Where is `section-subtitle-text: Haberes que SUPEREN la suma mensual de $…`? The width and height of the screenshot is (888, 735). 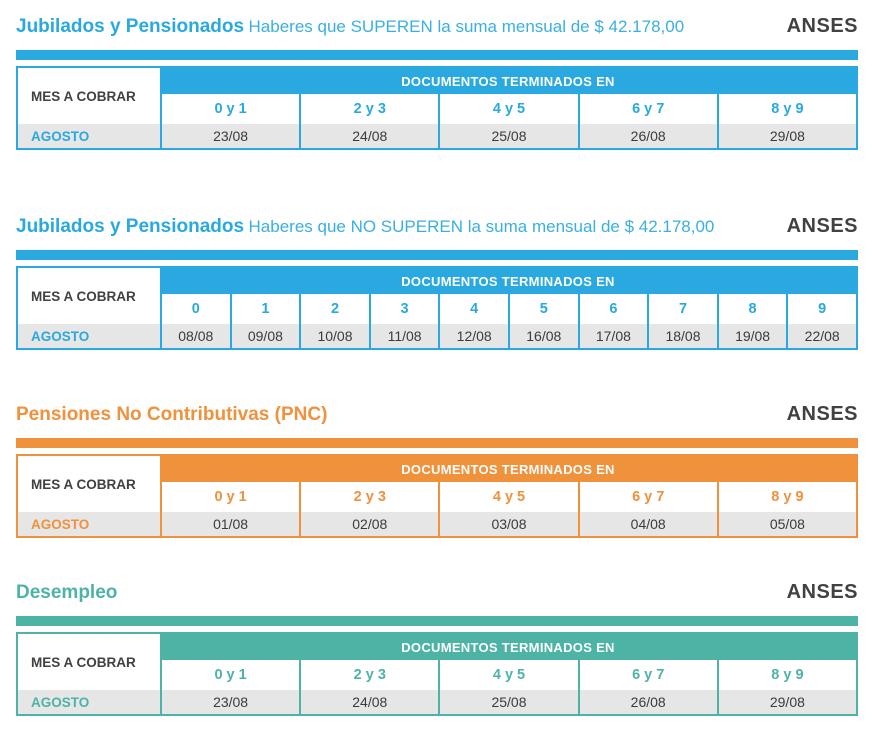 section-subtitle-text: Haberes que SUPEREN la suma mensual de $… is located at coordinates (466, 26).